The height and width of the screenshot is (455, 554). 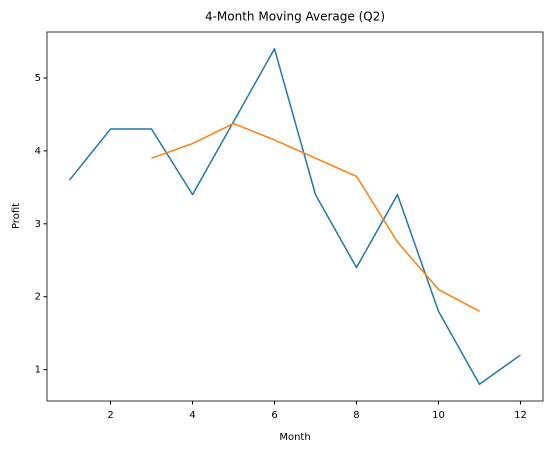 What do you see at coordinates (295, 17) in the screenshot?
I see `chart-title: 4-Month Moving Average (Q2)` at bounding box center [295, 17].